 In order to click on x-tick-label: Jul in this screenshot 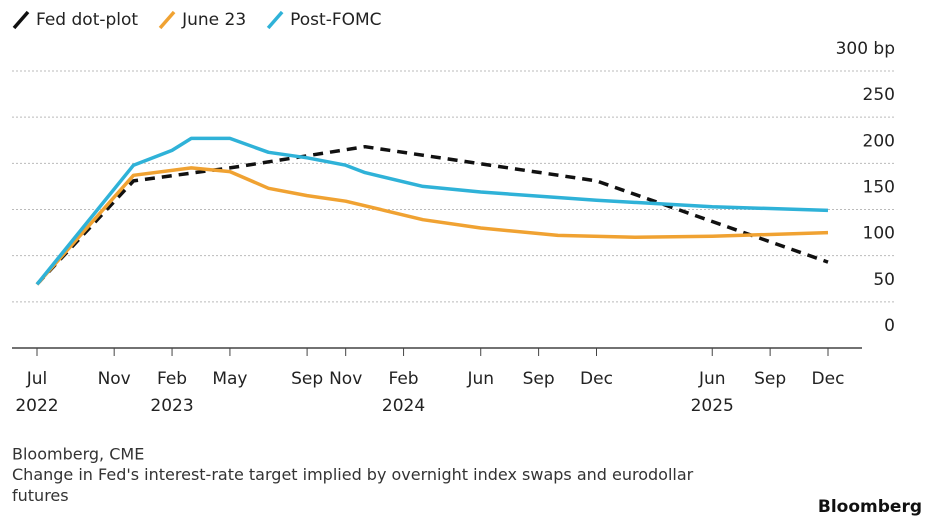, I will do `click(37, 379)`.